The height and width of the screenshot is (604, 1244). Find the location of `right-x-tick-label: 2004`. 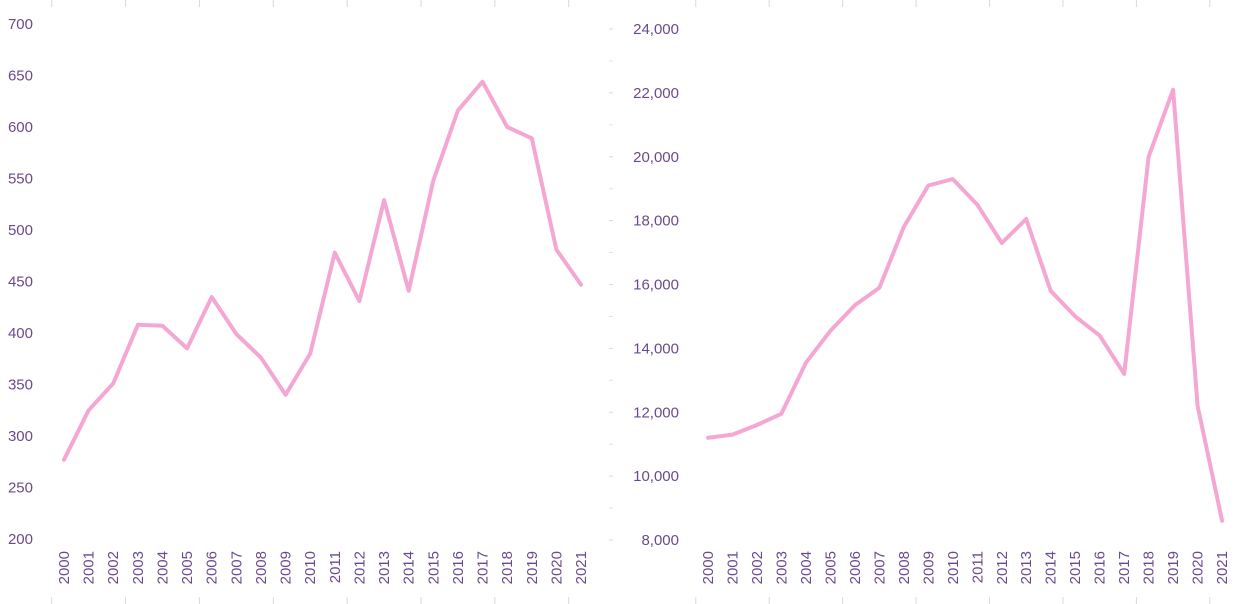

right-x-tick-label: 2004 is located at coordinates (806, 567).